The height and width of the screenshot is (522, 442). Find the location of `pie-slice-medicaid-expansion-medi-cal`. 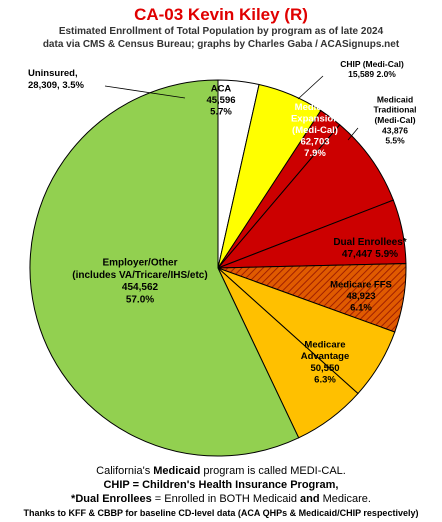

pie-slice-medicaid-expansion-medi-cal is located at coordinates (305, 196).